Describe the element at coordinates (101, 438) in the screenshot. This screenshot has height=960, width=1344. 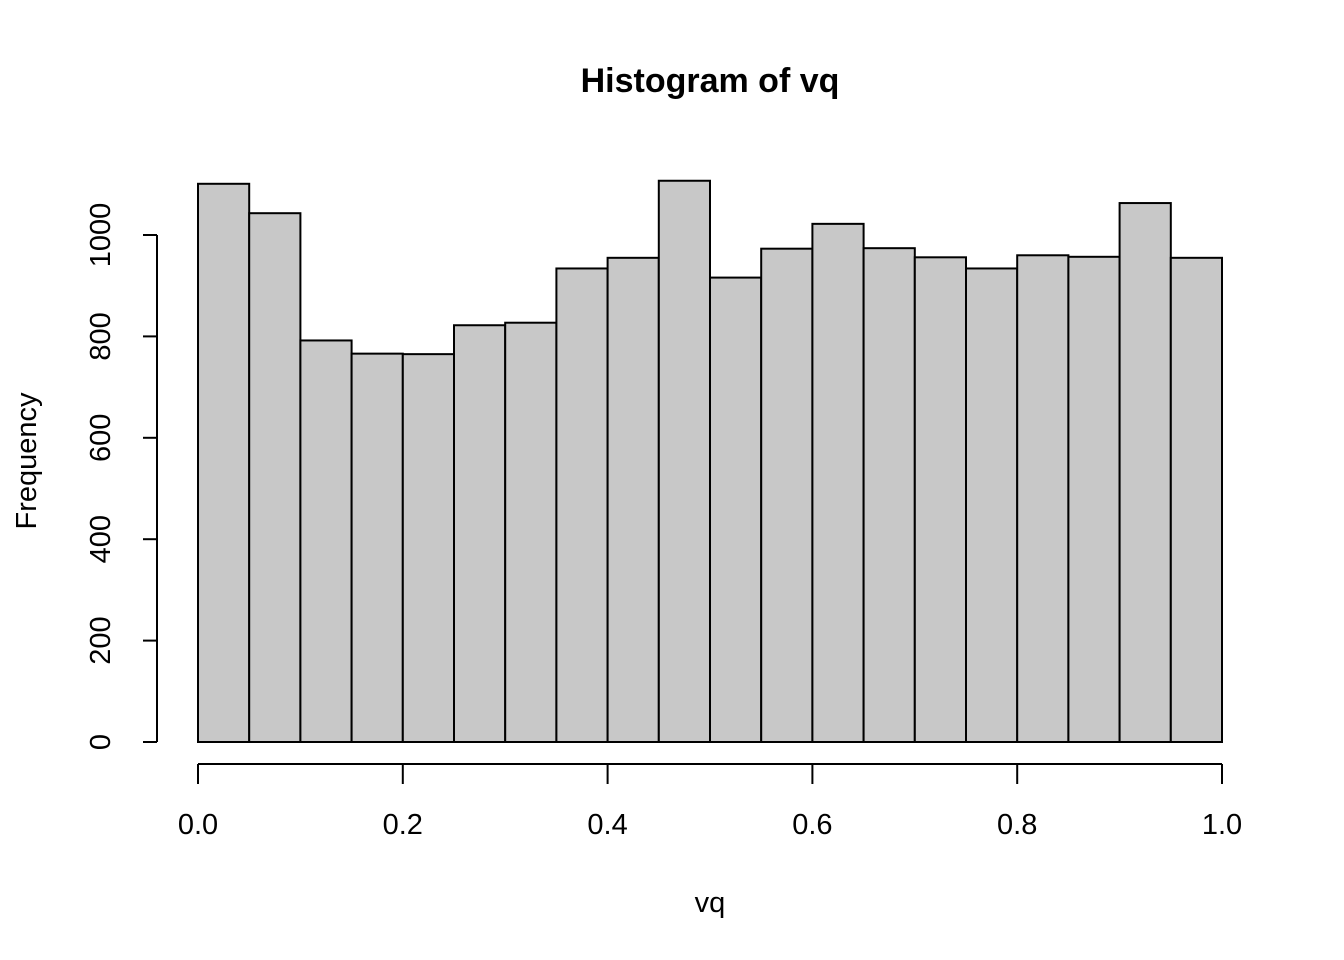
I see `y-tick-label: 600` at that location.